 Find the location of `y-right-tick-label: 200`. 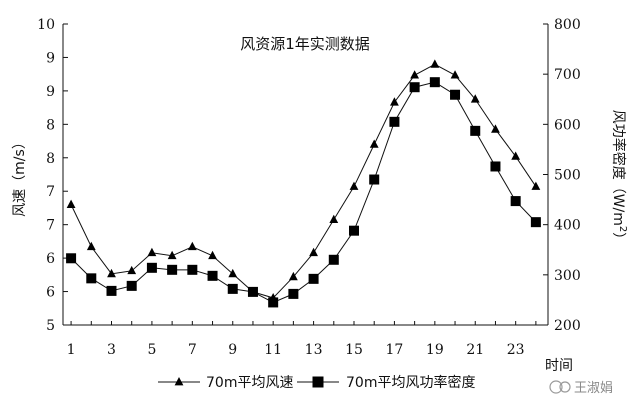

y-right-tick-label: 200 is located at coordinates (567, 326).